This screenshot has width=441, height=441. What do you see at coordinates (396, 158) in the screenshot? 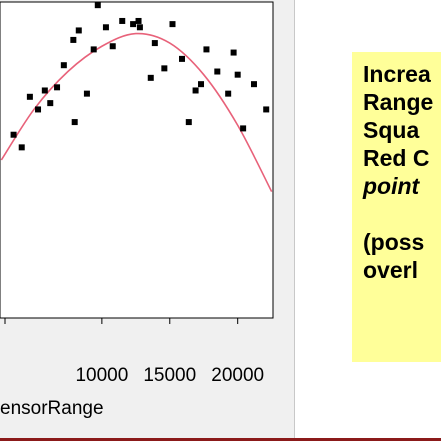
I see `note-line-4: Red C` at bounding box center [396, 158].